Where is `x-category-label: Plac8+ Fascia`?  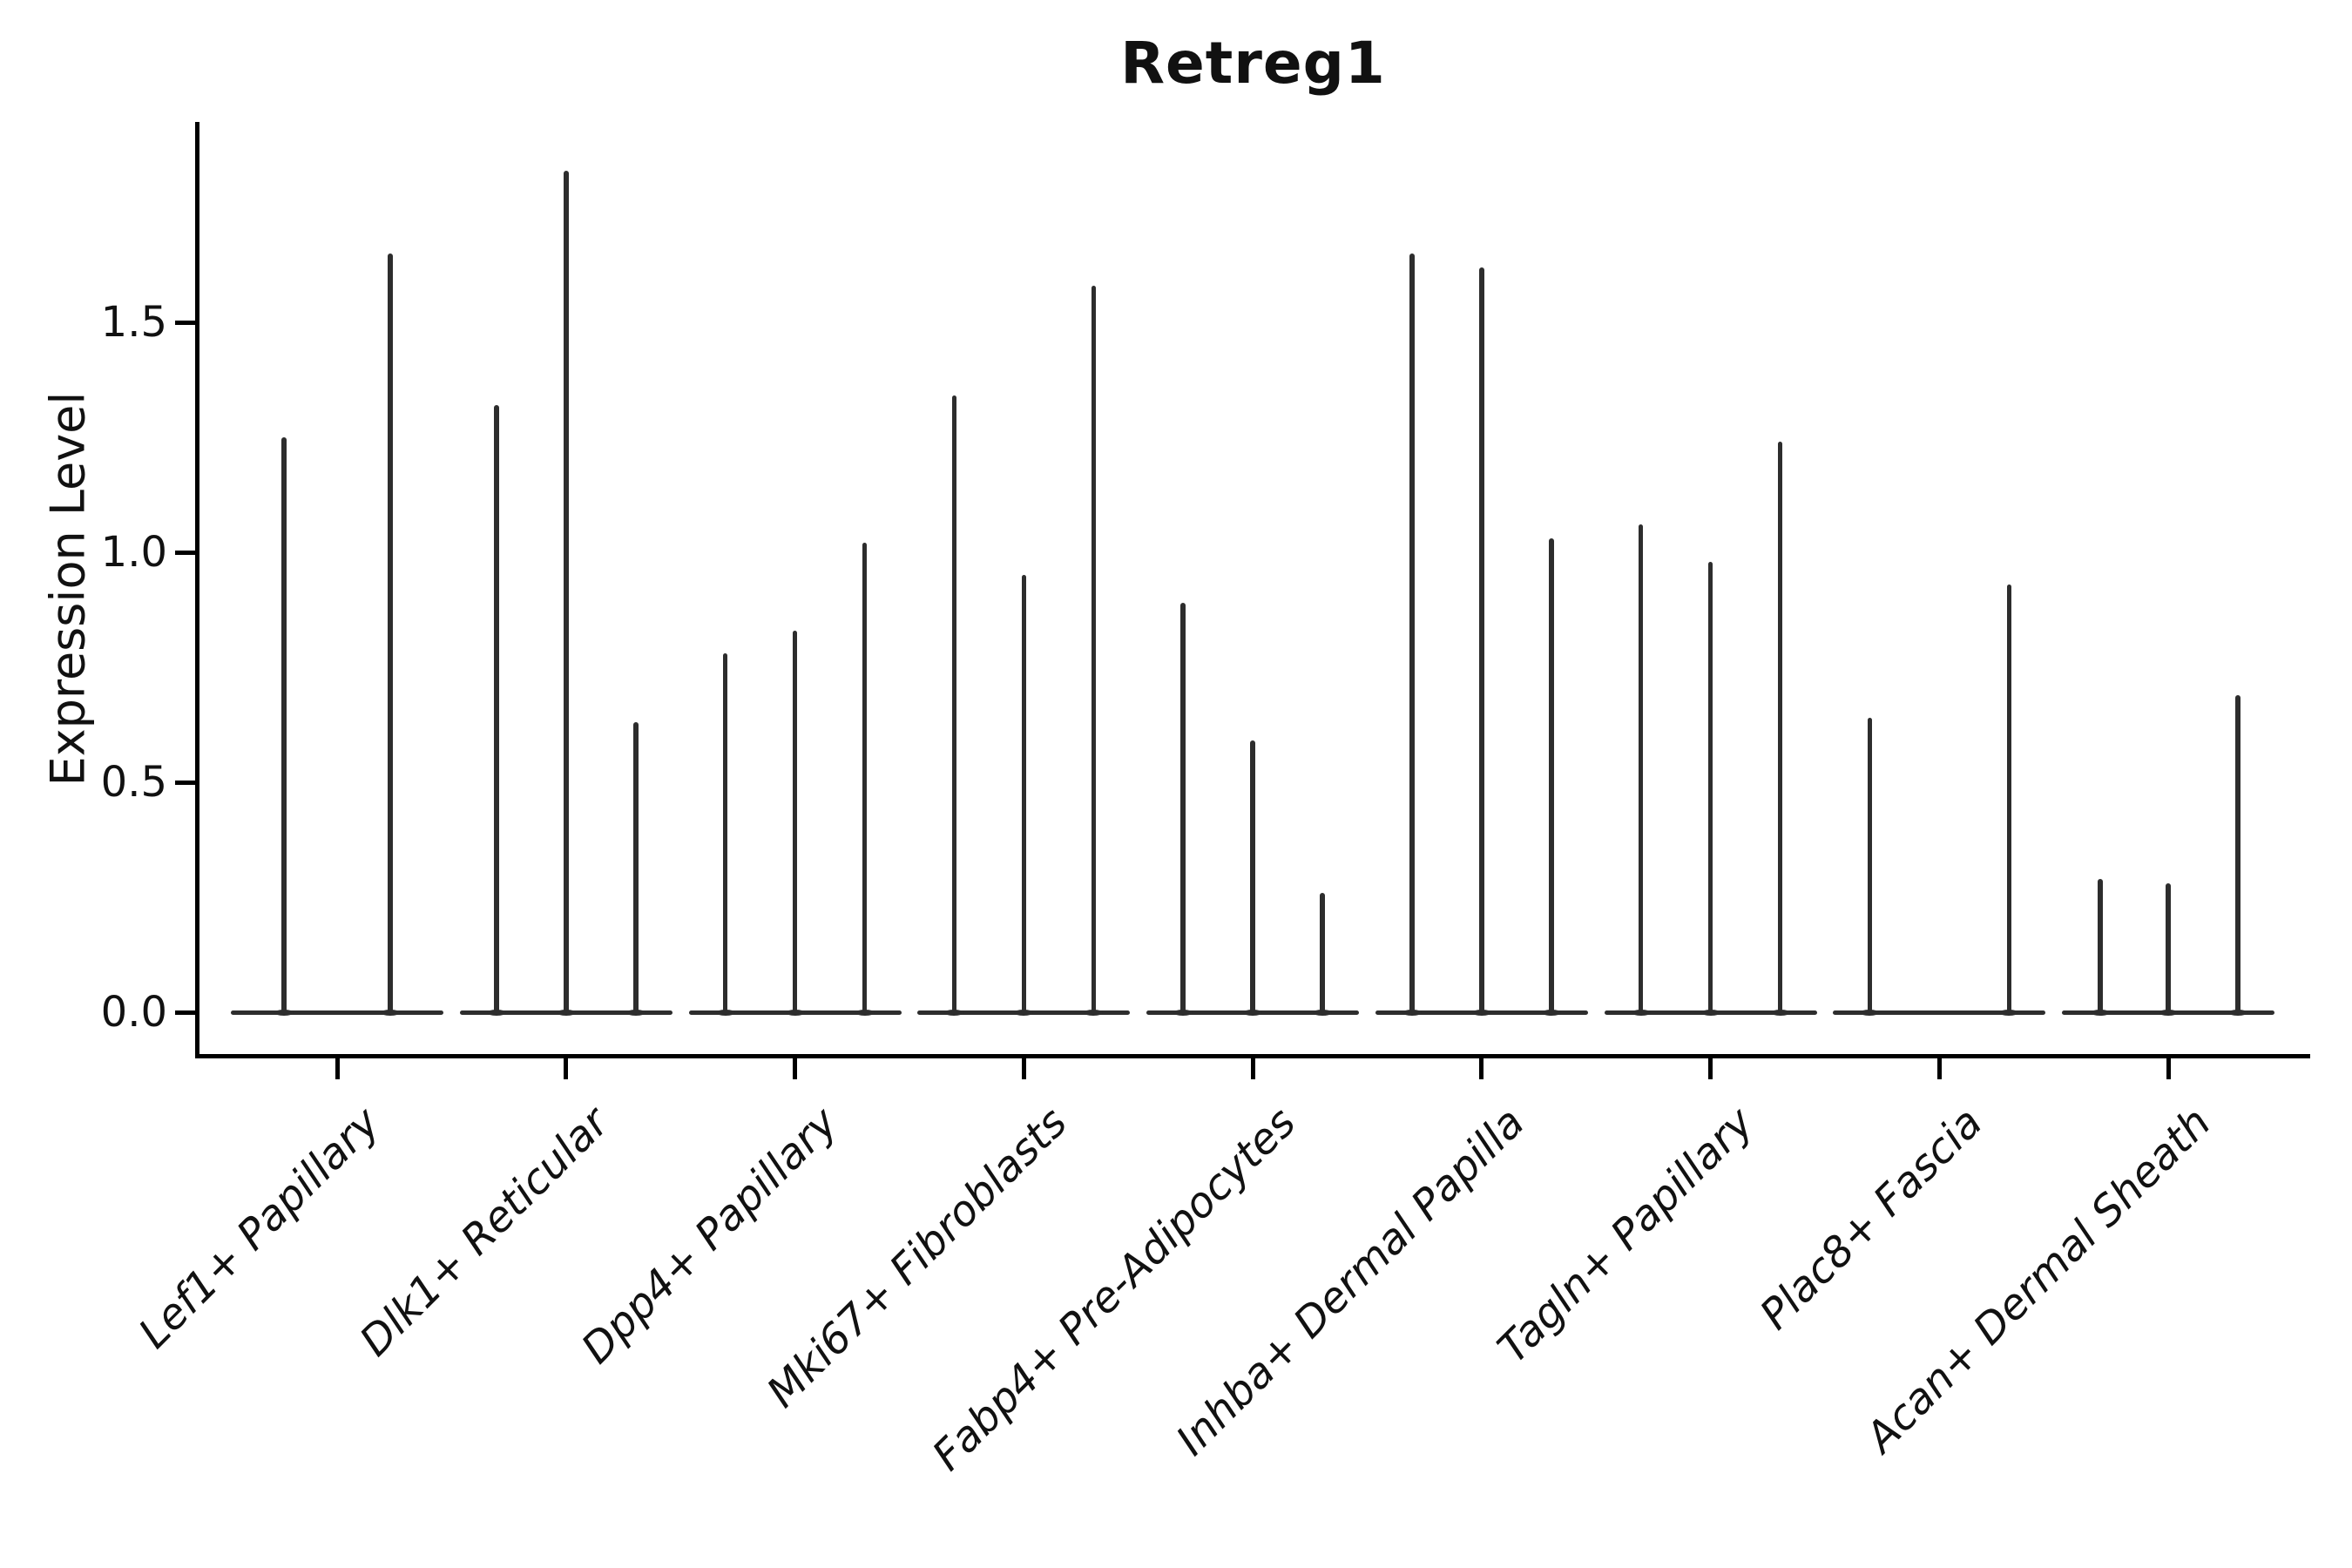 x-category-label: Plac8+ Fascia is located at coordinates (1871, 1219).